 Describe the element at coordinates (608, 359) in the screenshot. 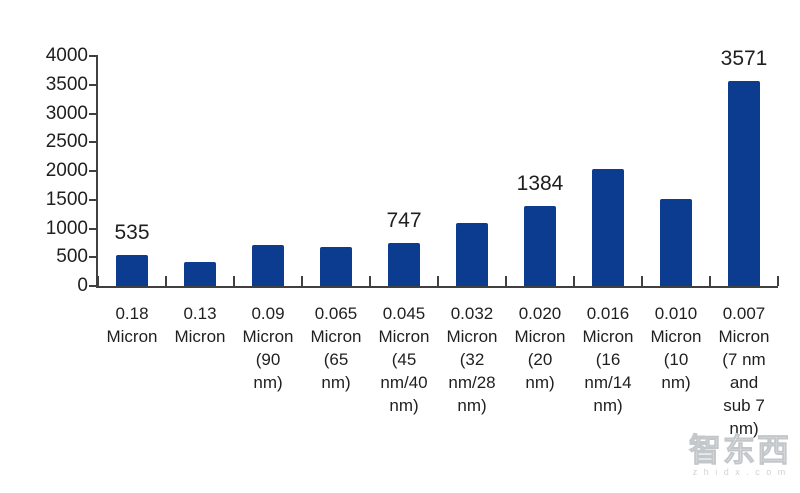

I see `x-category-label: 0.016 Micron (16 nm/14 nm)` at that location.